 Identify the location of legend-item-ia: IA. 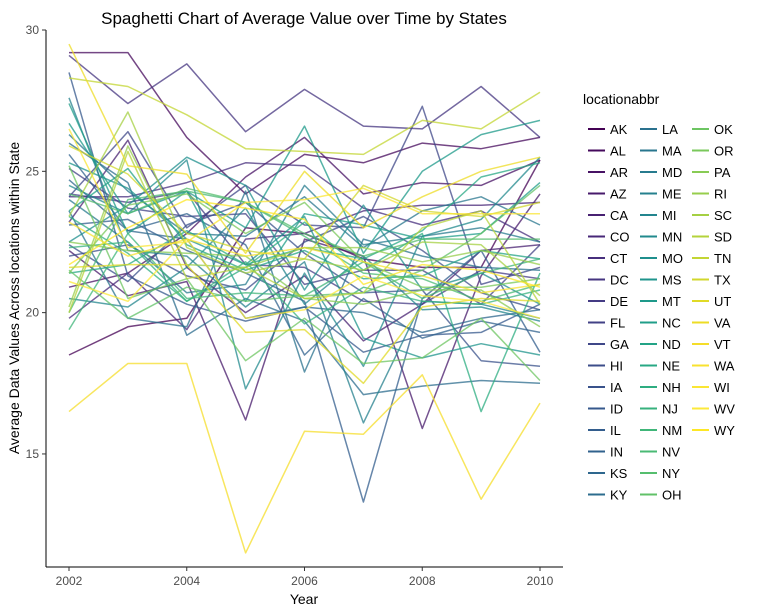
(605, 387).